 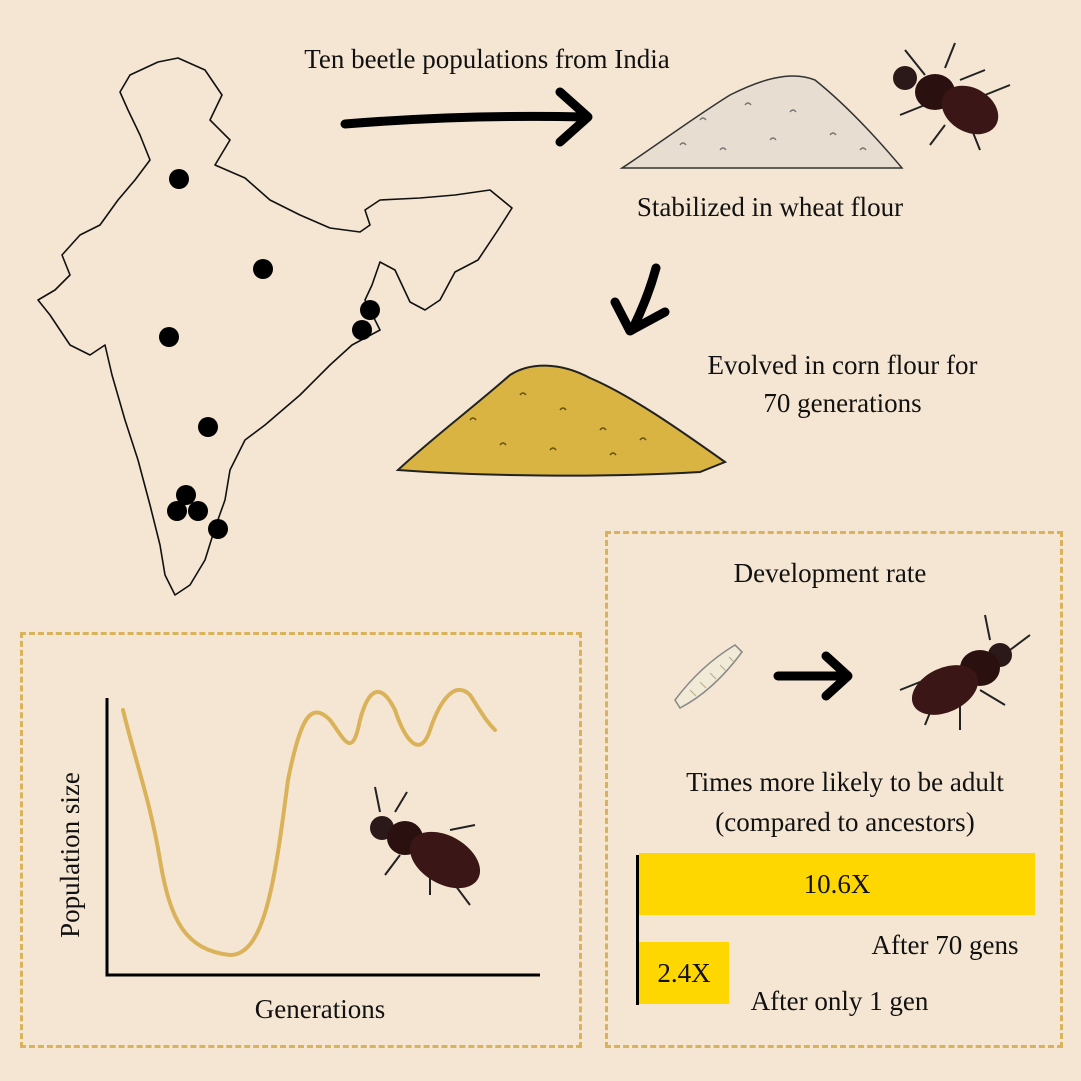 What do you see at coordinates (830, 573) in the screenshot?
I see `development-title: Development rate` at bounding box center [830, 573].